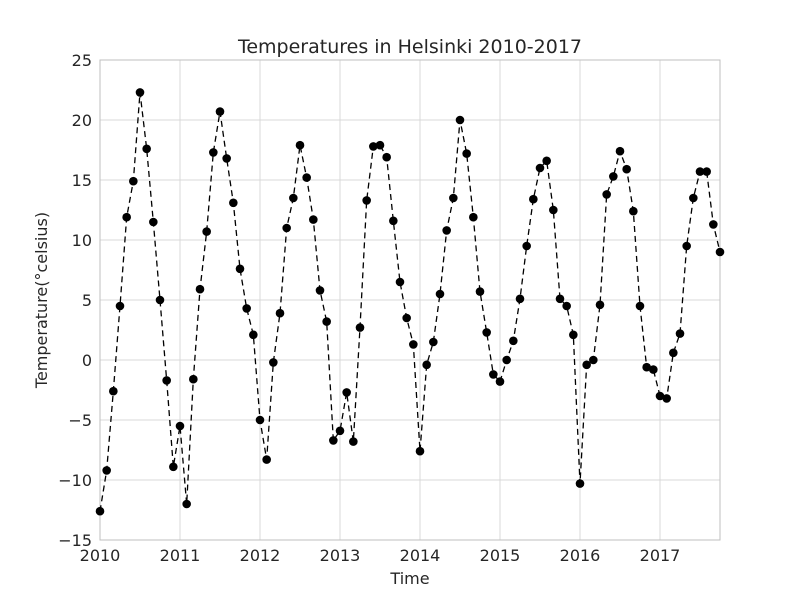 The height and width of the screenshot is (600, 800). What do you see at coordinates (420, 555) in the screenshot?
I see `x-tick-label: 2014` at bounding box center [420, 555].